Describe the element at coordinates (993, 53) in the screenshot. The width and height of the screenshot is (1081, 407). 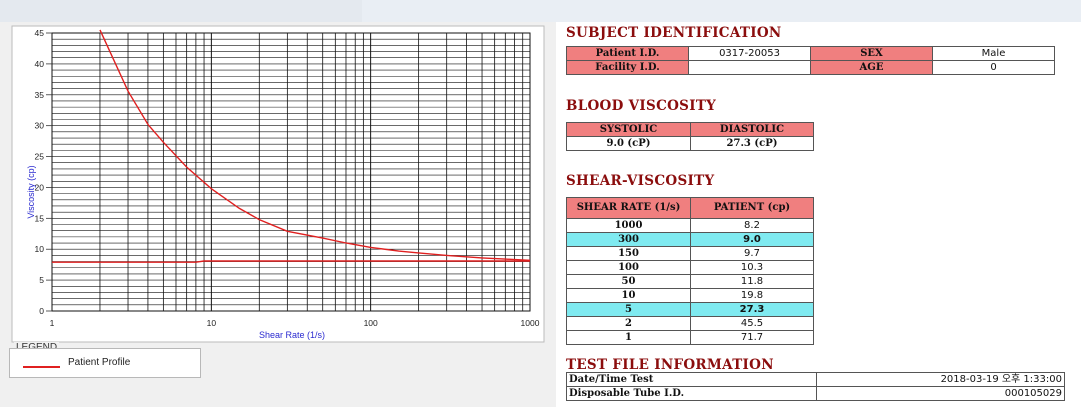
I see `sex-value: Male` at that location.